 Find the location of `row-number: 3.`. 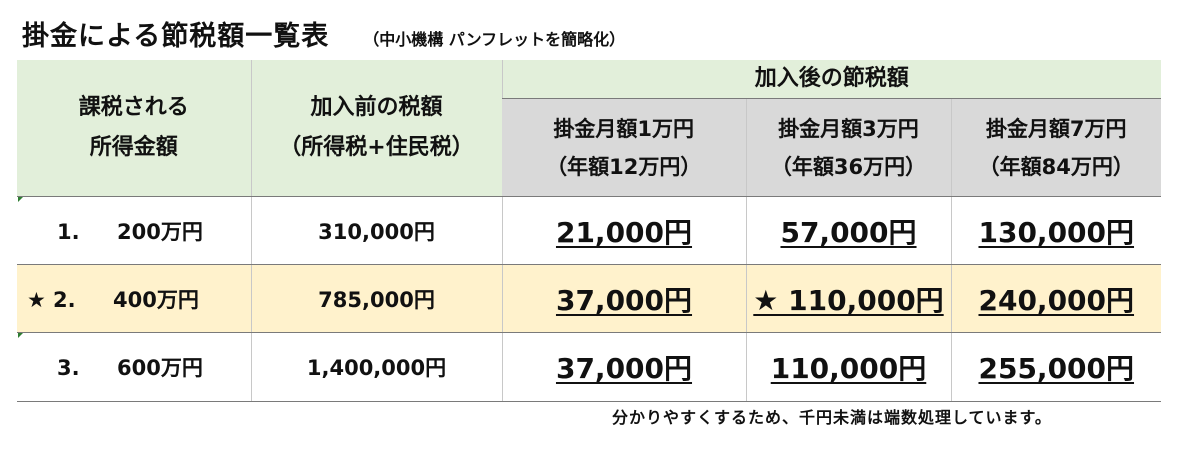

row-number: 3. is located at coordinates (68, 368).